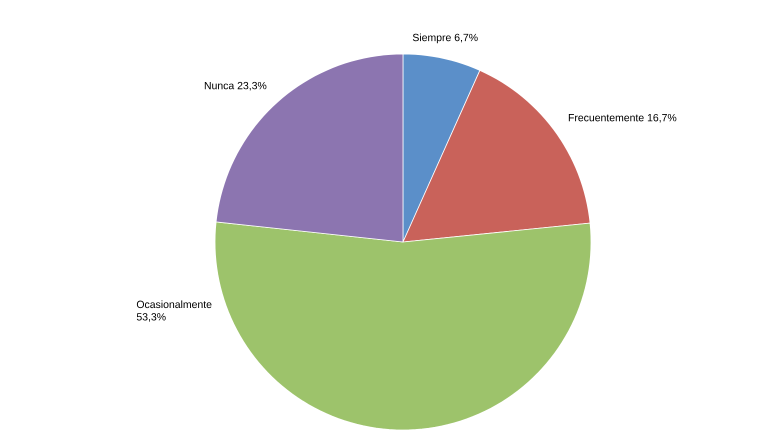 The width and height of the screenshot is (778, 444). I want to click on slice-label: Siempre, so click(431, 39).